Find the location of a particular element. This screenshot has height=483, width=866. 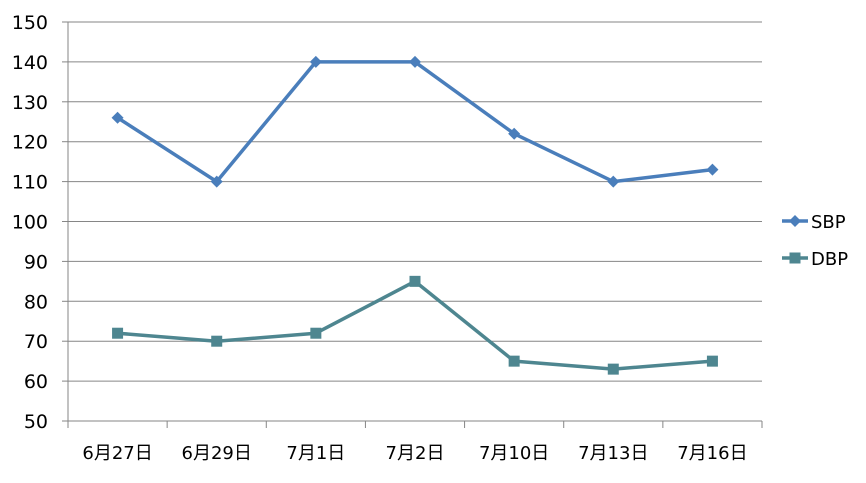

y-tick-label: 90 is located at coordinates (36, 262).